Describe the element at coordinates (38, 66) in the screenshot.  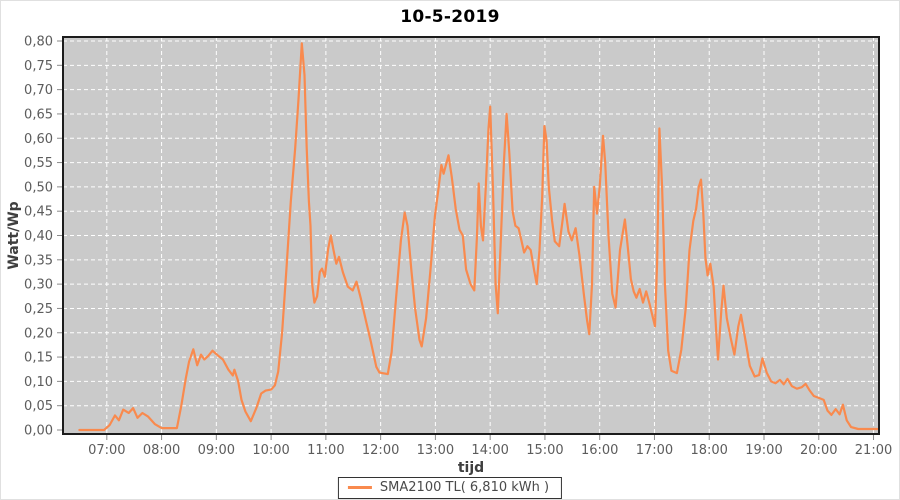
I see `y-tick-label: 0,75` at that location.